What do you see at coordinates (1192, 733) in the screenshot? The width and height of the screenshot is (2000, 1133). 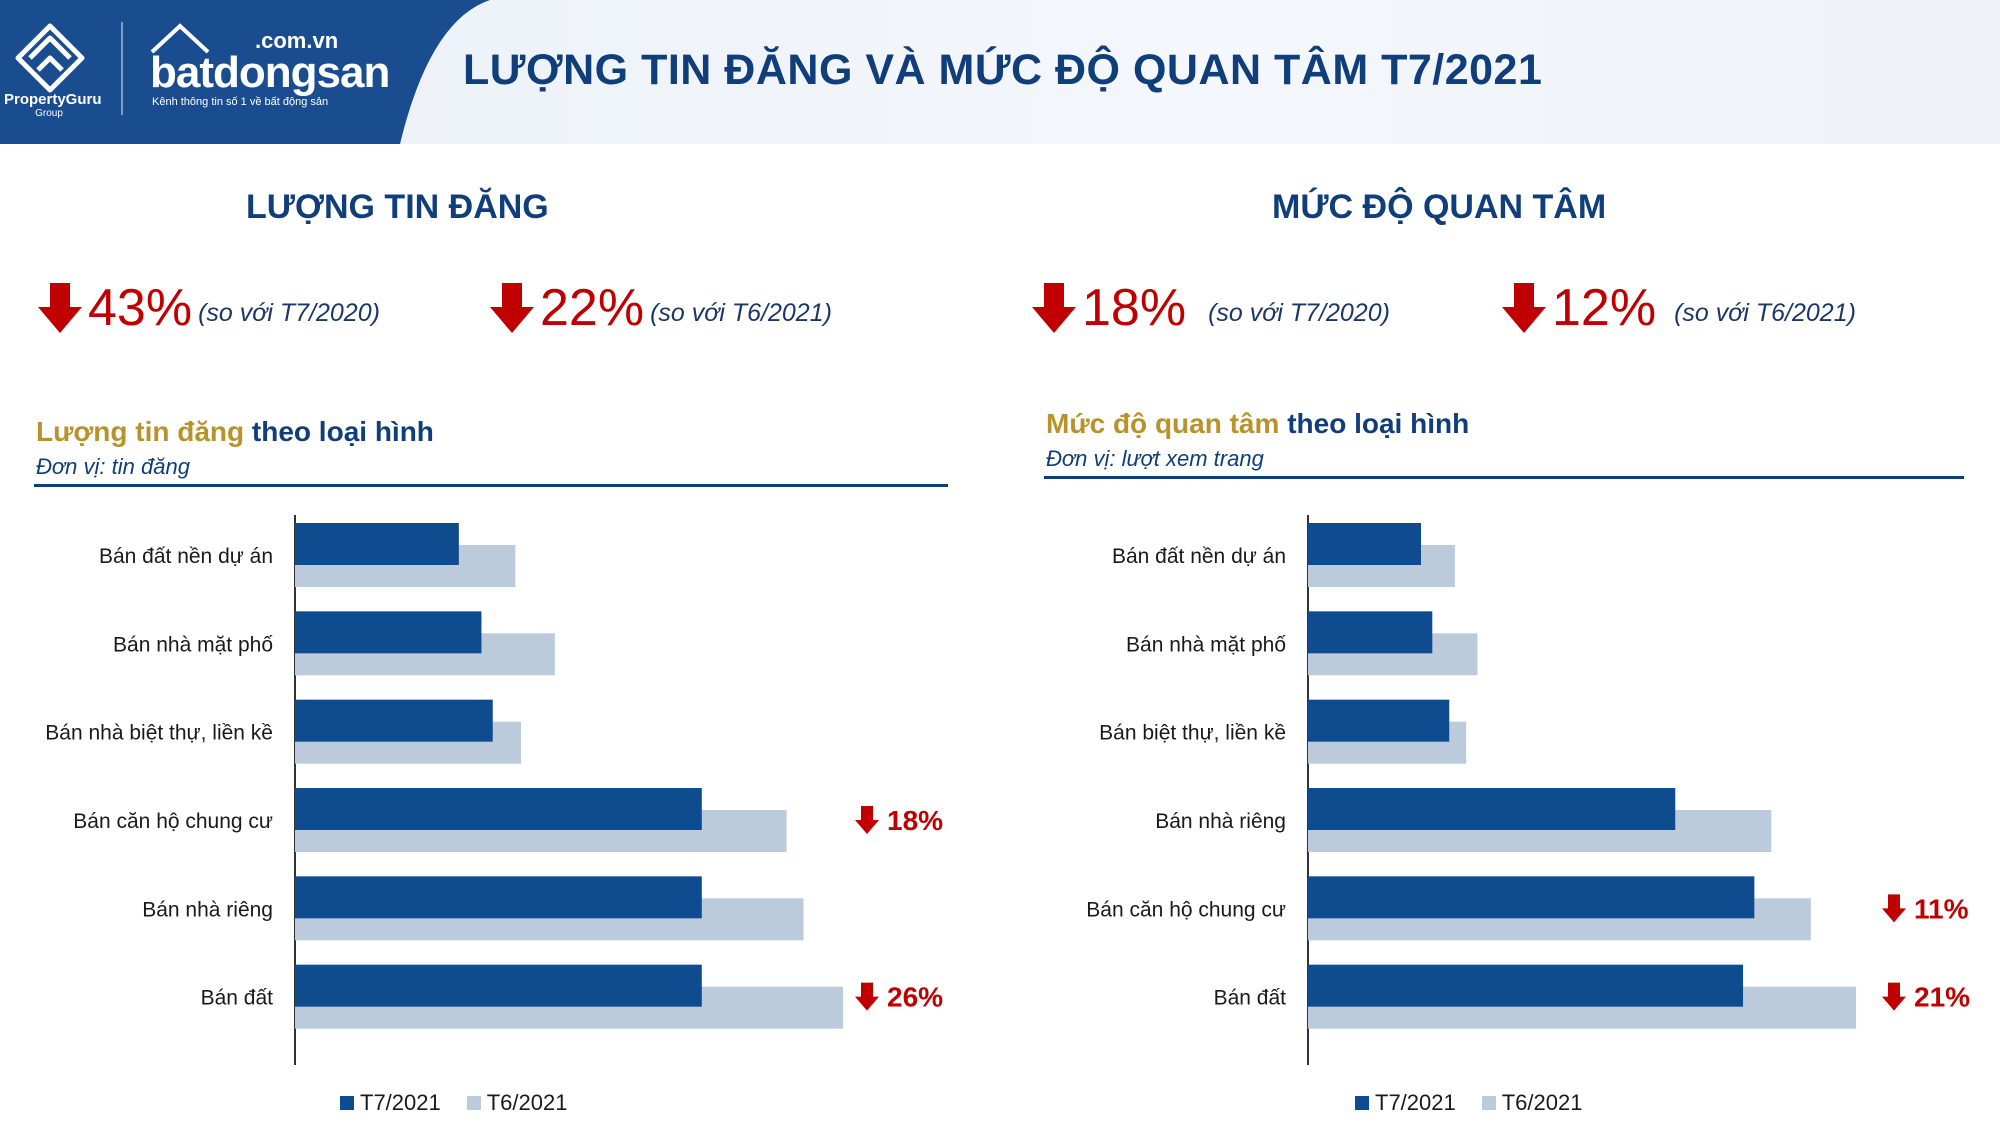 I see `right-category-label: Bán biệt thự, liền kề` at bounding box center [1192, 733].